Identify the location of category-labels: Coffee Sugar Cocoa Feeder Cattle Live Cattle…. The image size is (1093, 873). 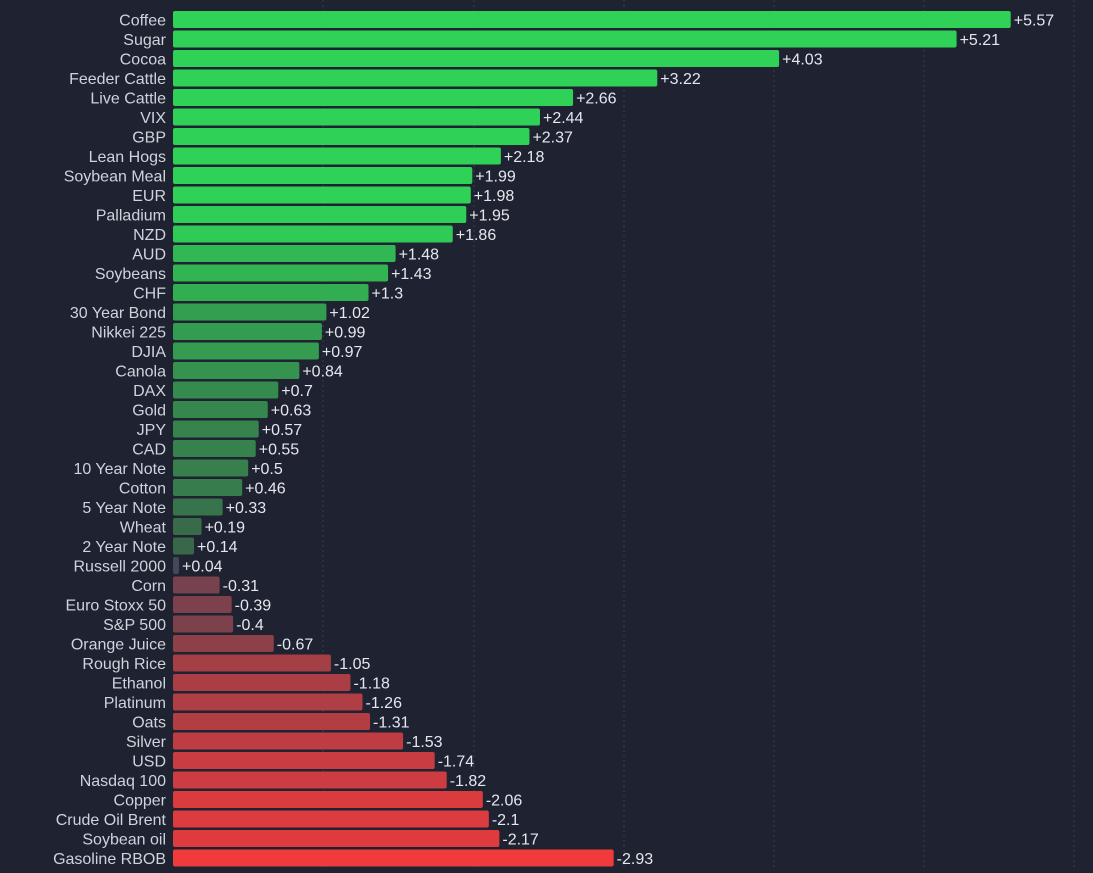
(110, 441).